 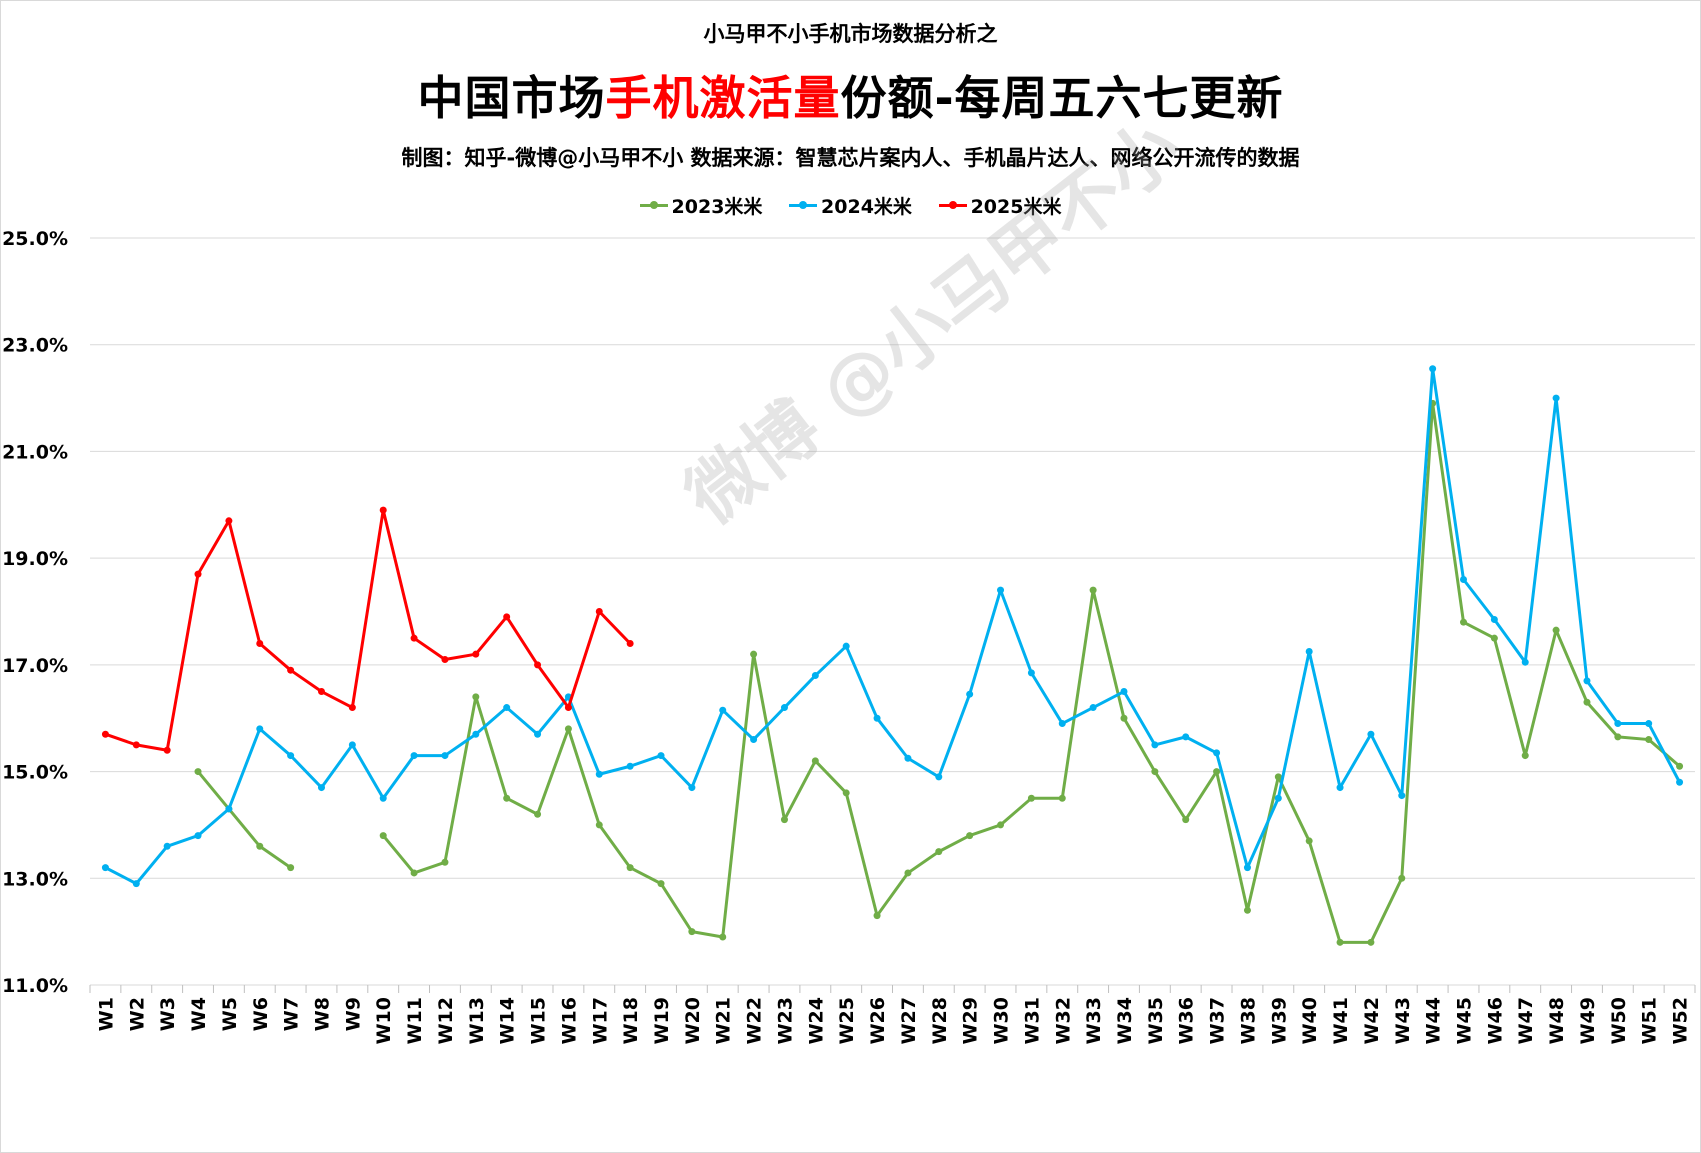 What do you see at coordinates (600, 1020) in the screenshot?
I see `x-tick-label: W17` at bounding box center [600, 1020].